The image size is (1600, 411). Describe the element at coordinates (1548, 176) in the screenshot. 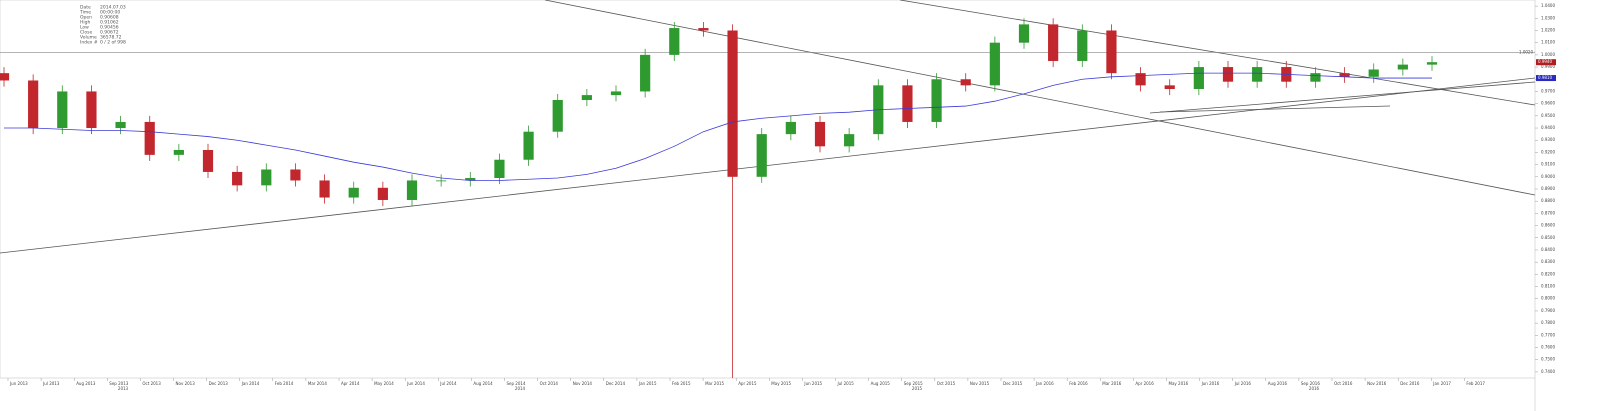

I see `y-tick-label: 0.9000` at that location.